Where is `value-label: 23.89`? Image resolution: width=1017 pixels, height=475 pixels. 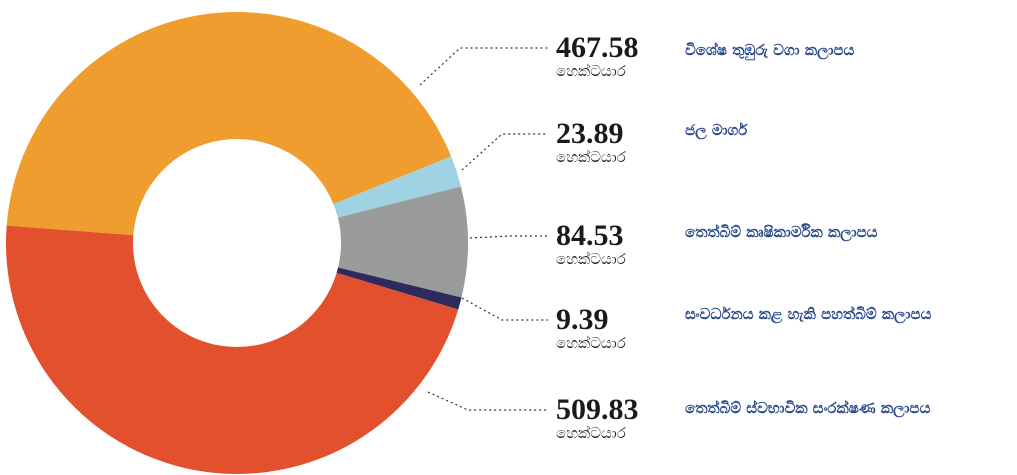
value-label: 23.89 is located at coordinates (590, 133).